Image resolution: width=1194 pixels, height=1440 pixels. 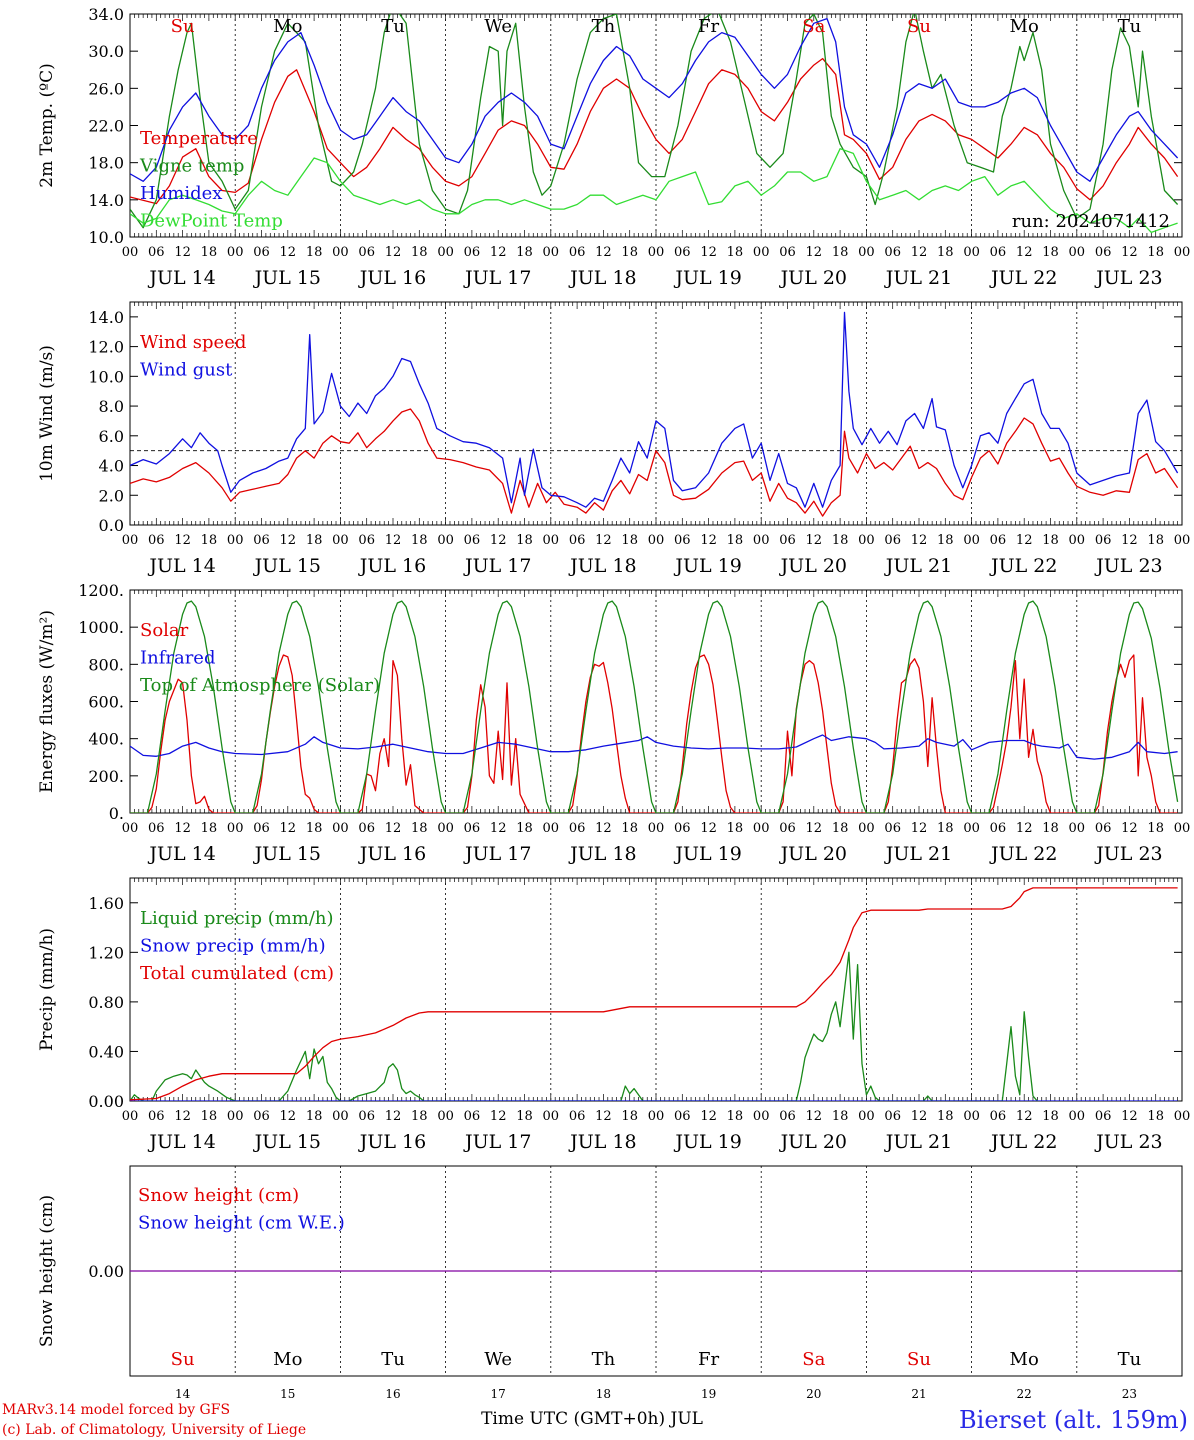 What do you see at coordinates (191, 166) in the screenshot?
I see `legend-entry: Vigne temp` at bounding box center [191, 166].